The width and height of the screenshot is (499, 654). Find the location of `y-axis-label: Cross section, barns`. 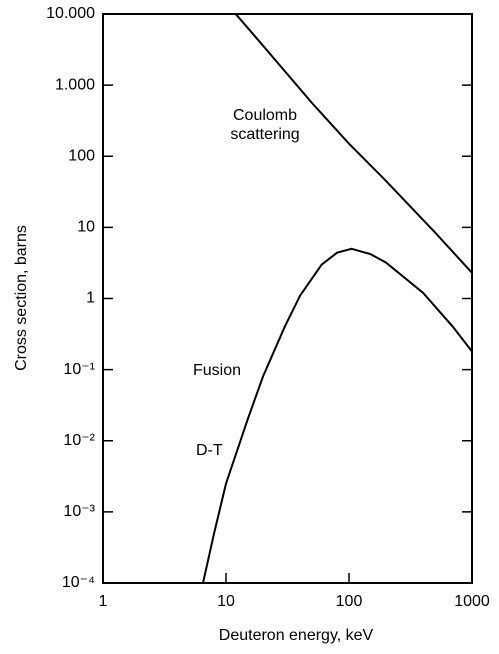

y-axis-label: Cross section, barns is located at coordinates (21, 298).